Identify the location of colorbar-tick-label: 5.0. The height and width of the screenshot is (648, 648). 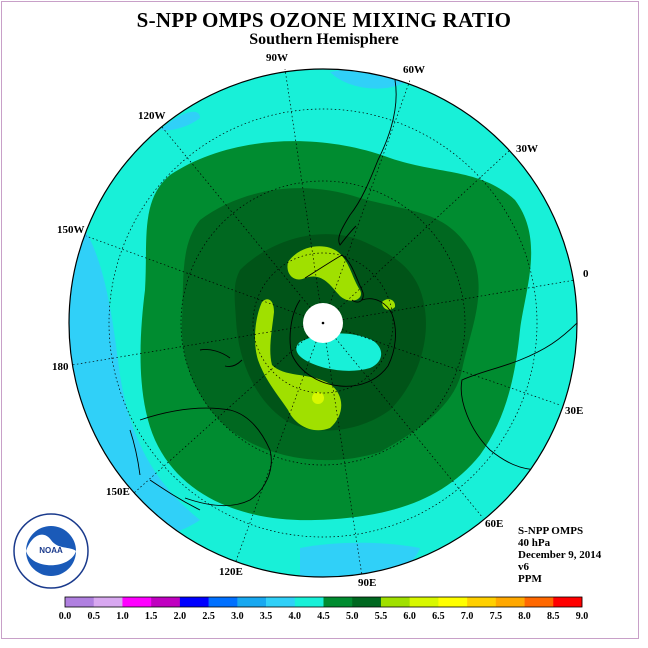
(352, 616).